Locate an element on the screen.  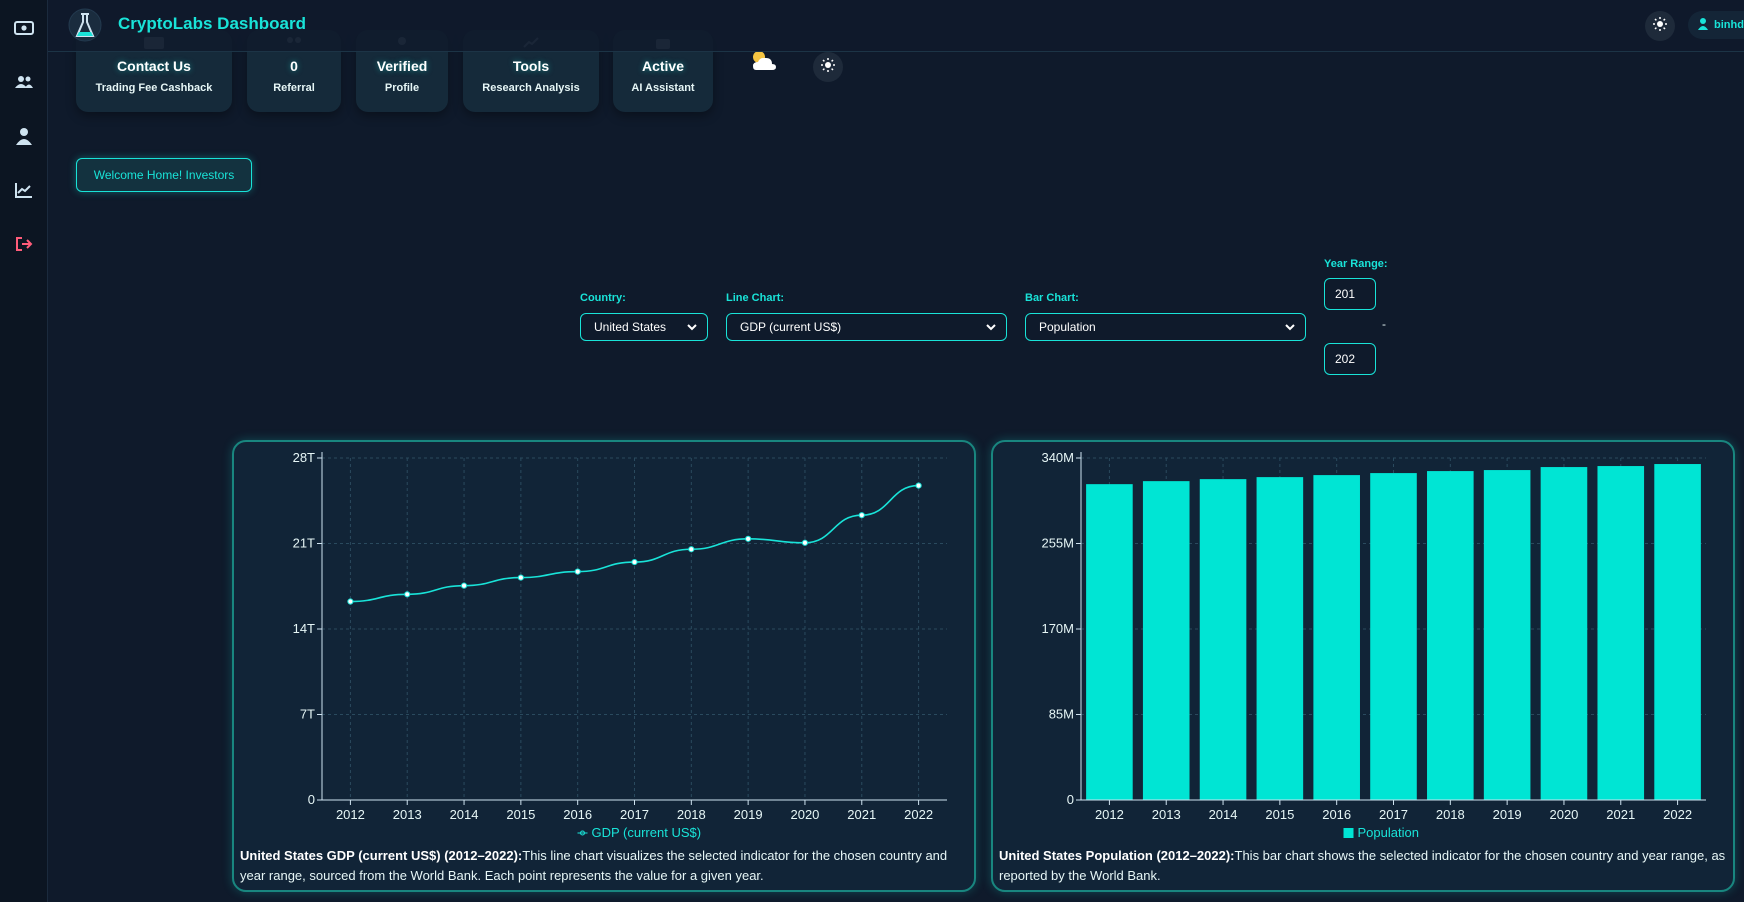
card-value: Active is located at coordinates (663, 66).